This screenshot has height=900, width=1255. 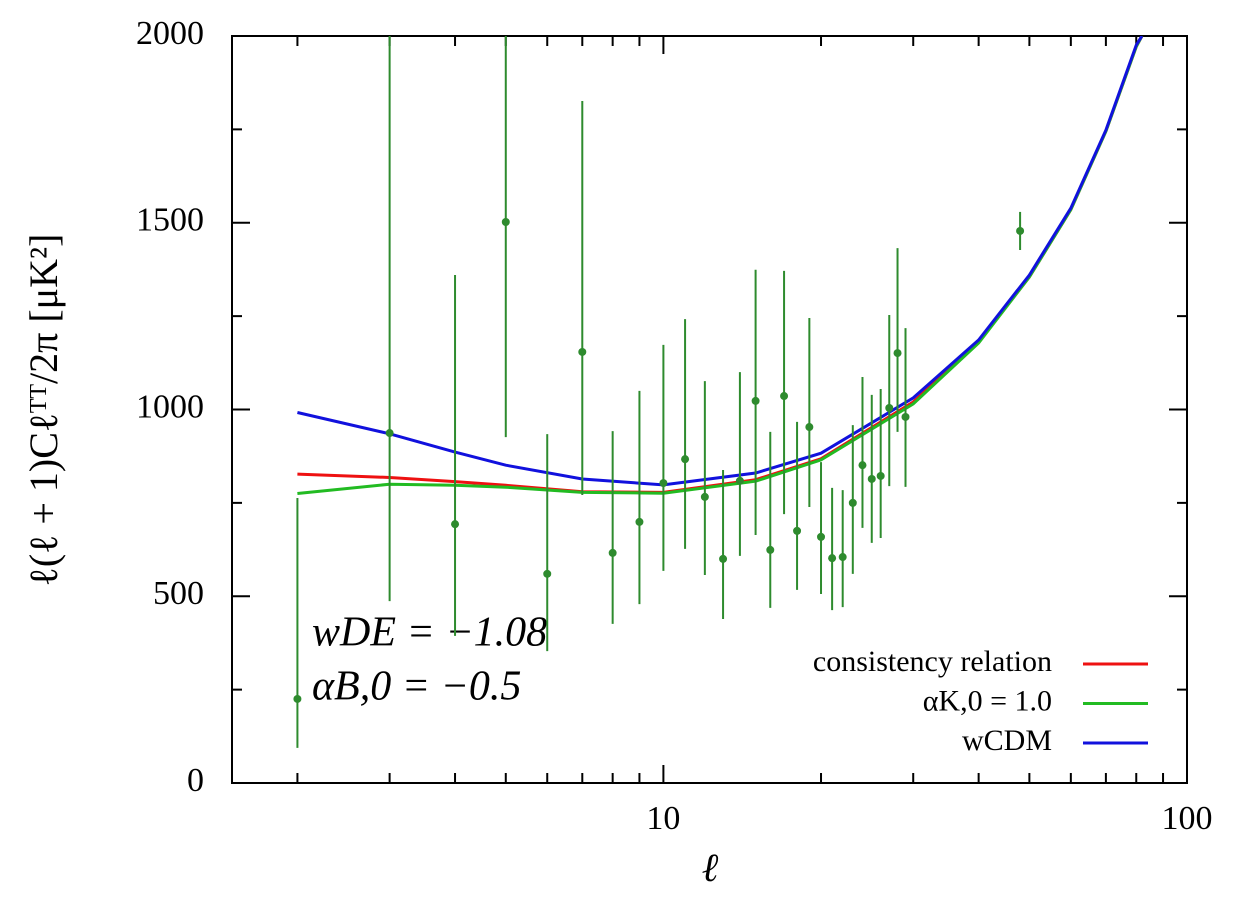 What do you see at coordinates (43, 410) in the screenshot?
I see `y-axis-label: ℓ(ℓ + 1)Cℓᵀᵀ/2π [μK²]` at bounding box center [43, 410].